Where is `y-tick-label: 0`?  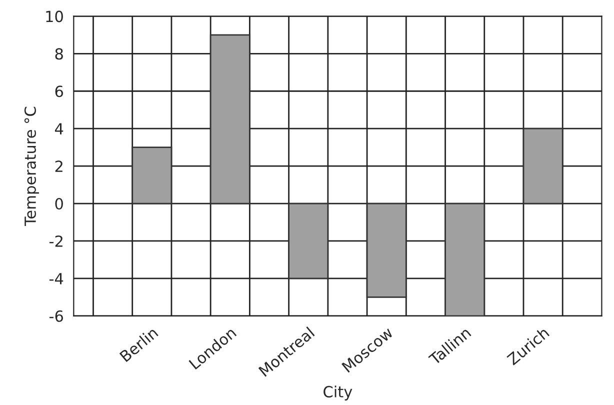
y-tick-label: 0 is located at coordinates (59, 204).